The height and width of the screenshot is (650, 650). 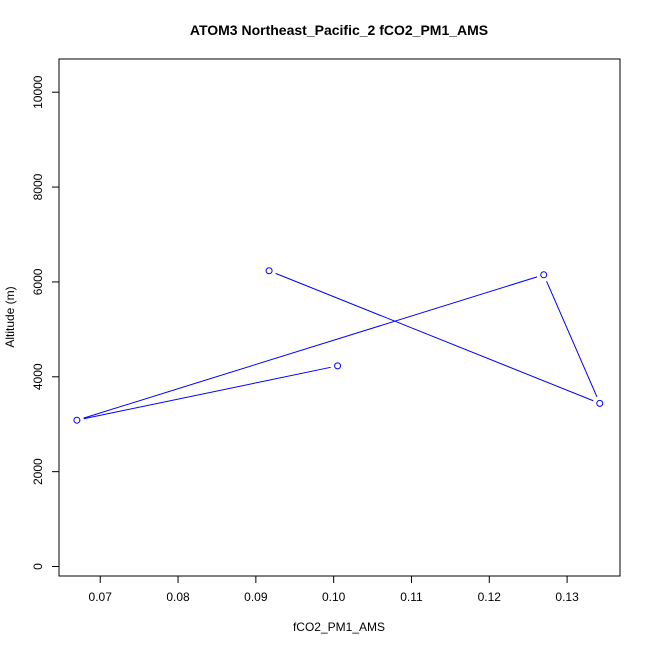 What do you see at coordinates (38, 186) in the screenshot?
I see `y-tick-label: 8000` at bounding box center [38, 186].